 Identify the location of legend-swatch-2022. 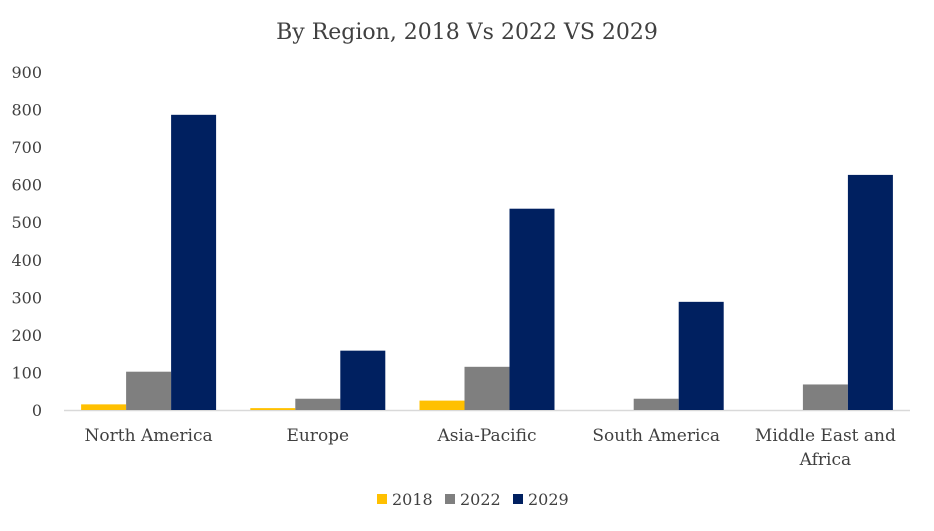
(450, 499).